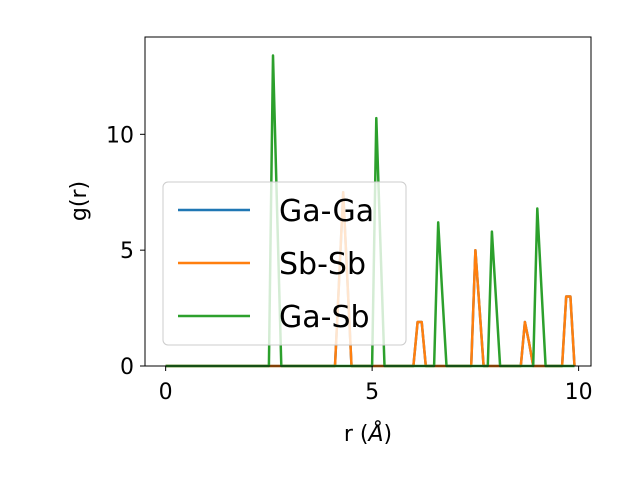 The width and height of the screenshot is (640, 480). Describe the element at coordinates (276, 264) in the screenshot. I see `legend-entries: Ga-Ga Sb-Sb Ga-Sb` at that location.